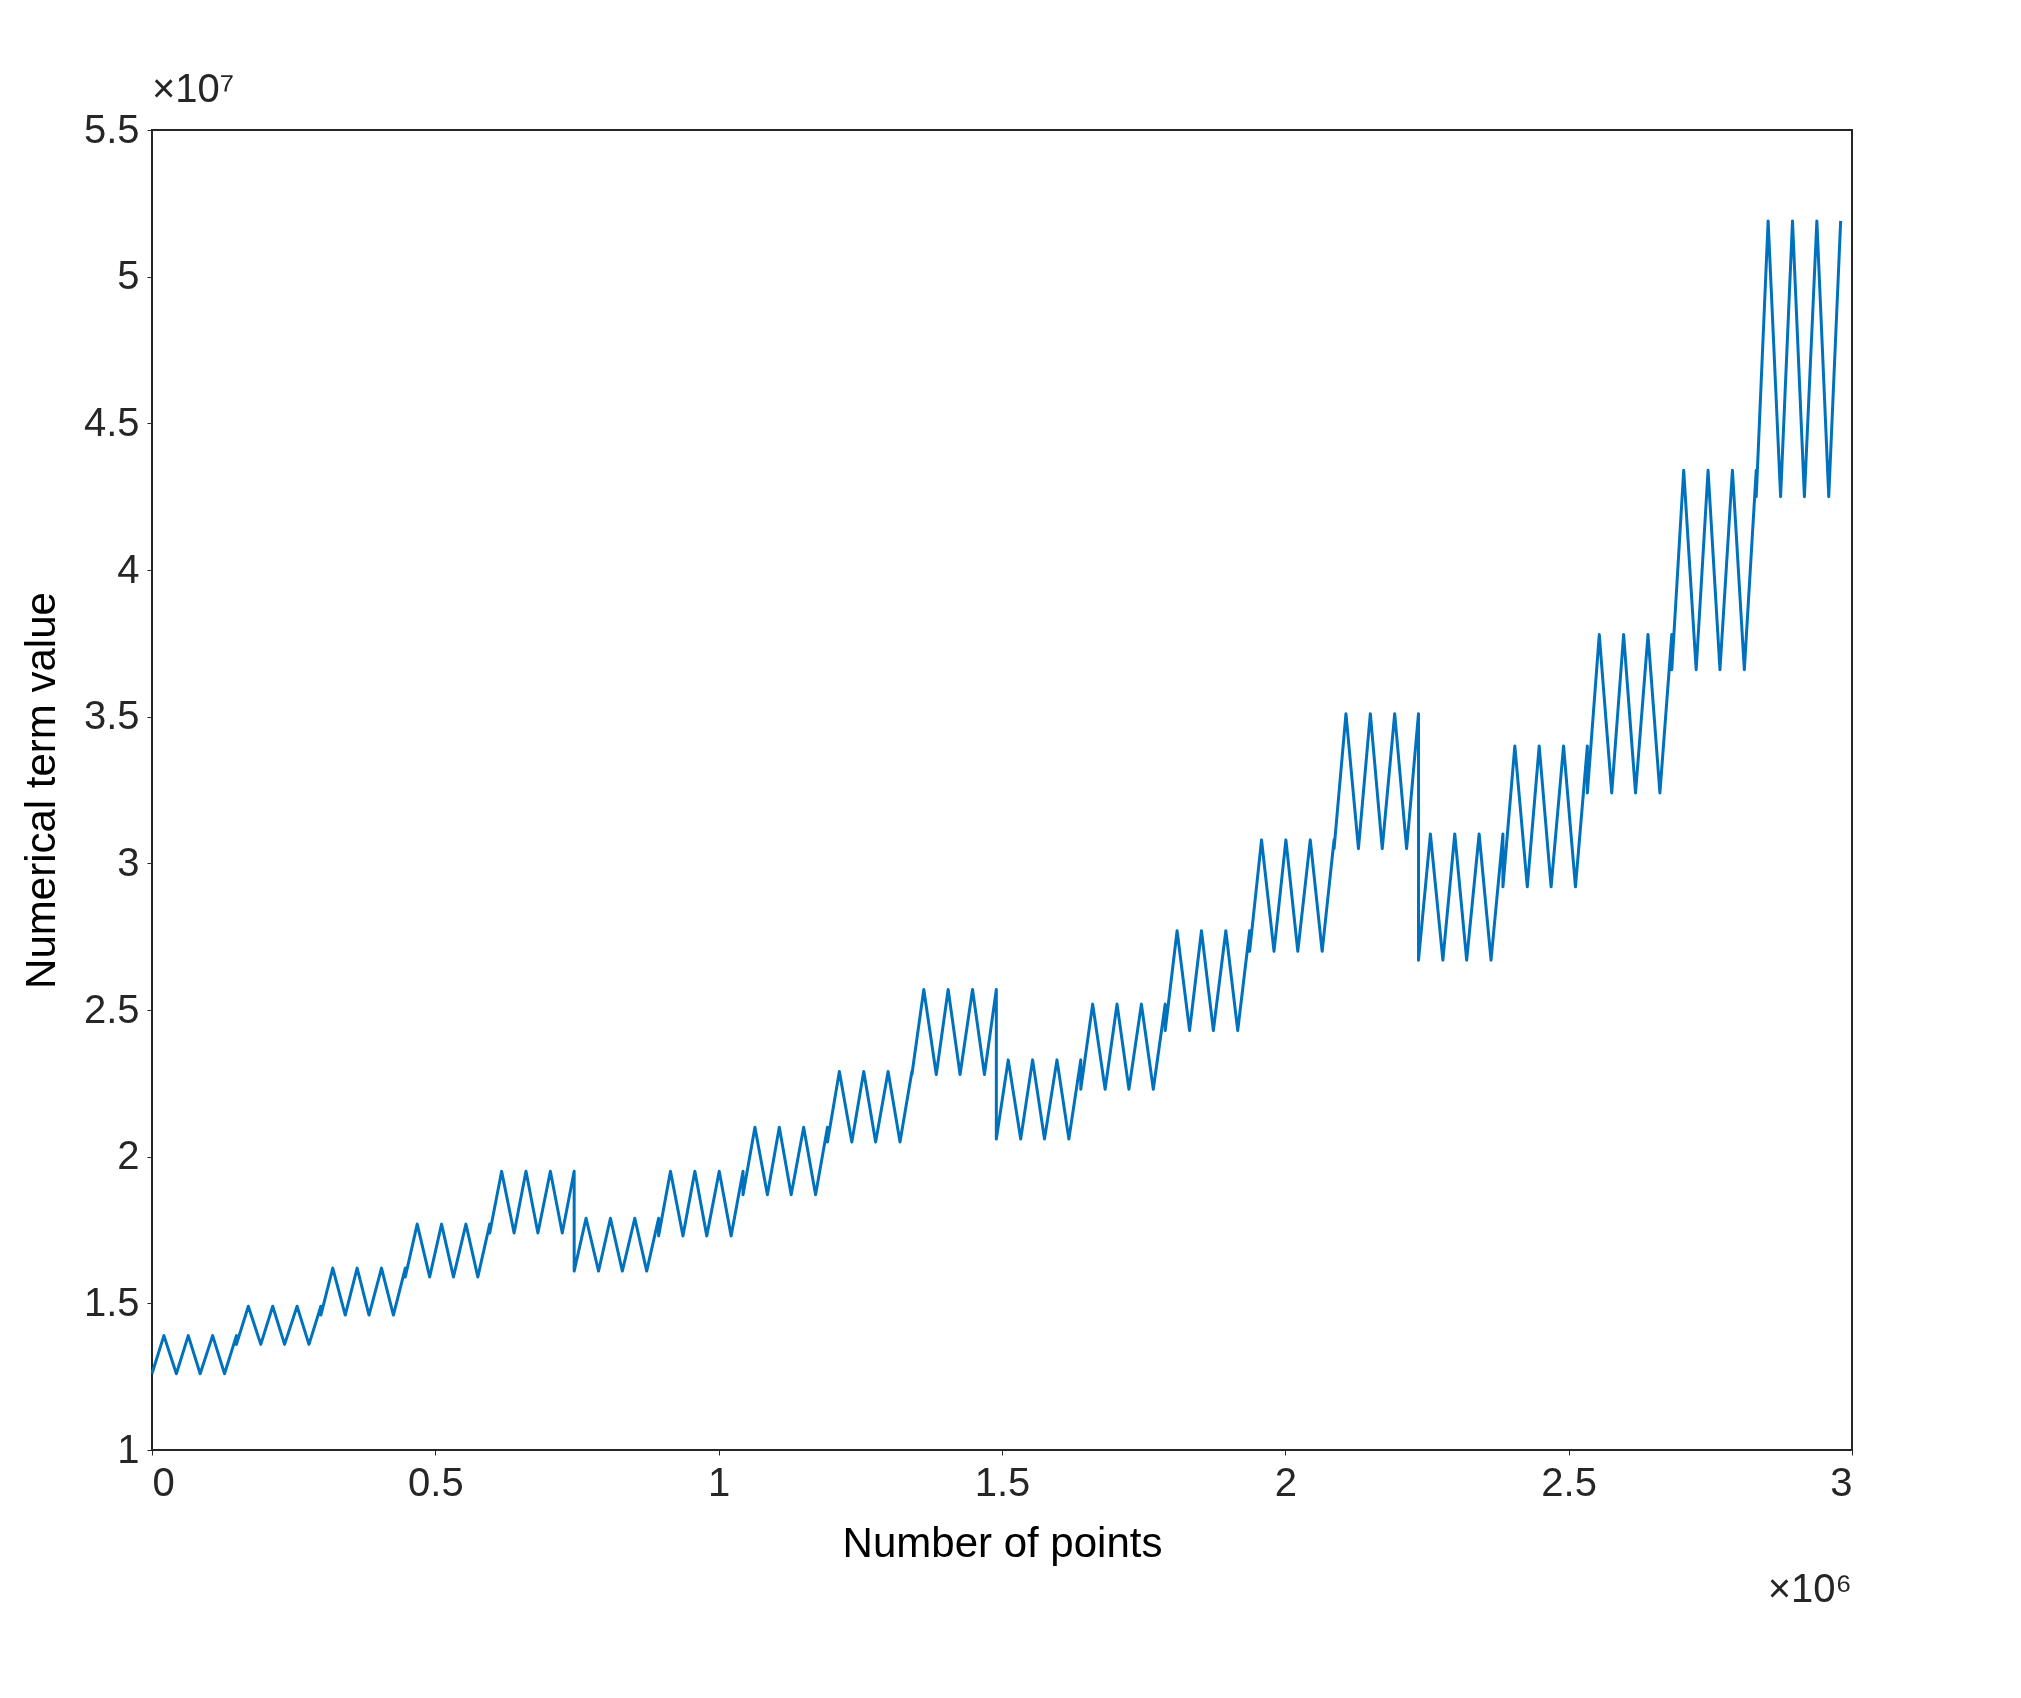 The width and height of the screenshot is (2021, 1698). What do you see at coordinates (111, 715) in the screenshot?
I see `y-tick-label: 3.5` at bounding box center [111, 715].